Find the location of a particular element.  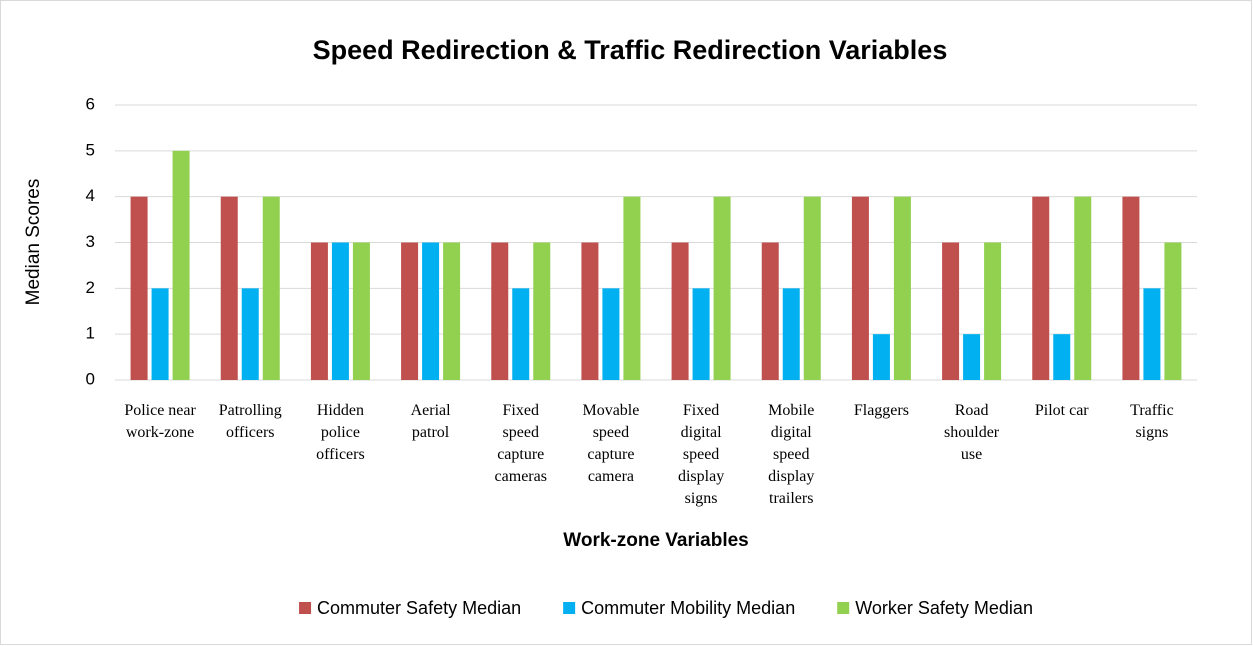

y-tick-label: 5 is located at coordinates (90, 149).